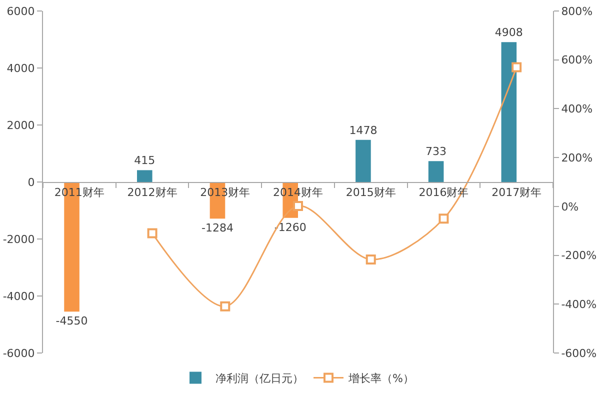 The image size is (600, 411). Describe the element at coordinates (72, 321) in the screenshot. I see `data-label: -4550` at that location.